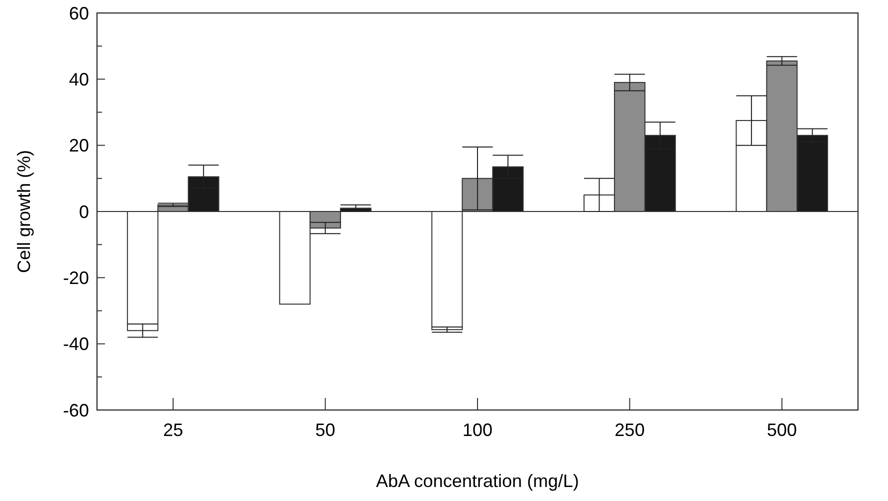  Describe the element at coordinates (24, 212) in the screenshot. I see `y-axis-title: Cell growth (%)` at that location.